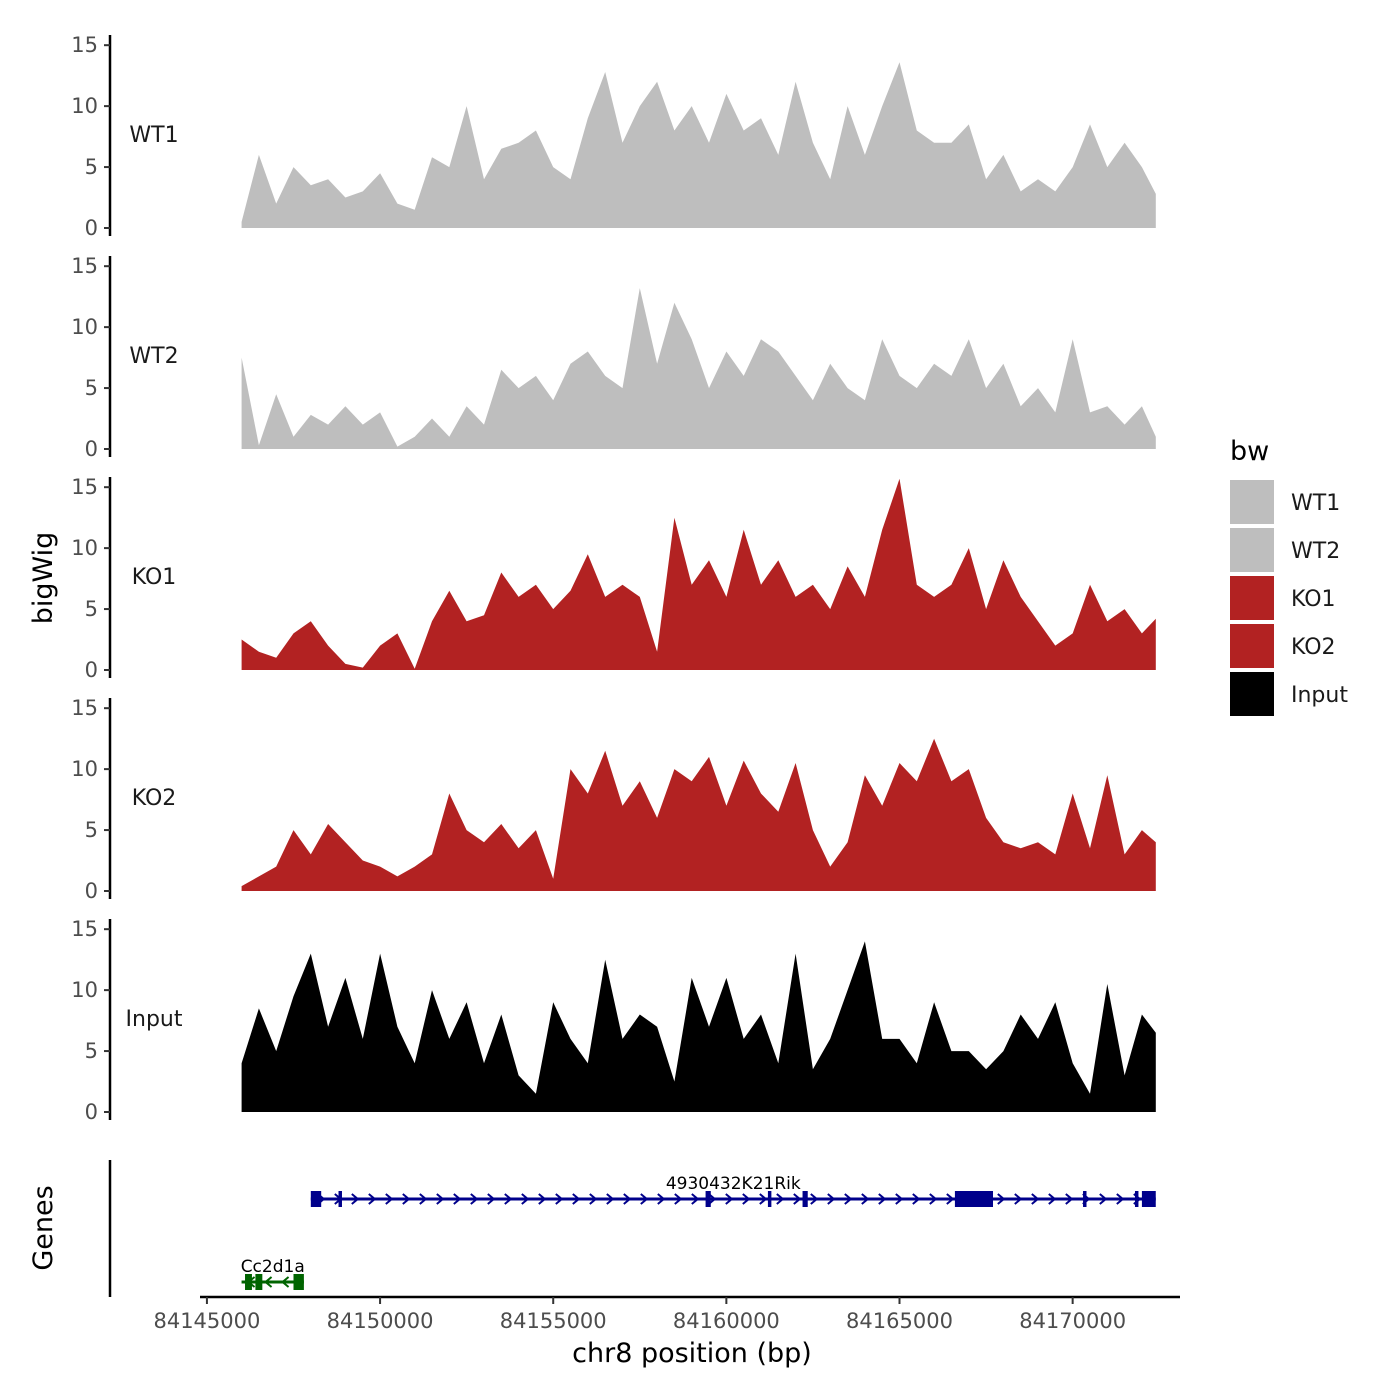  What do you see at coordinates (1252, 646) in the screenshot?
I see `legend-key-ko2` at bounding box center [1252, 646].